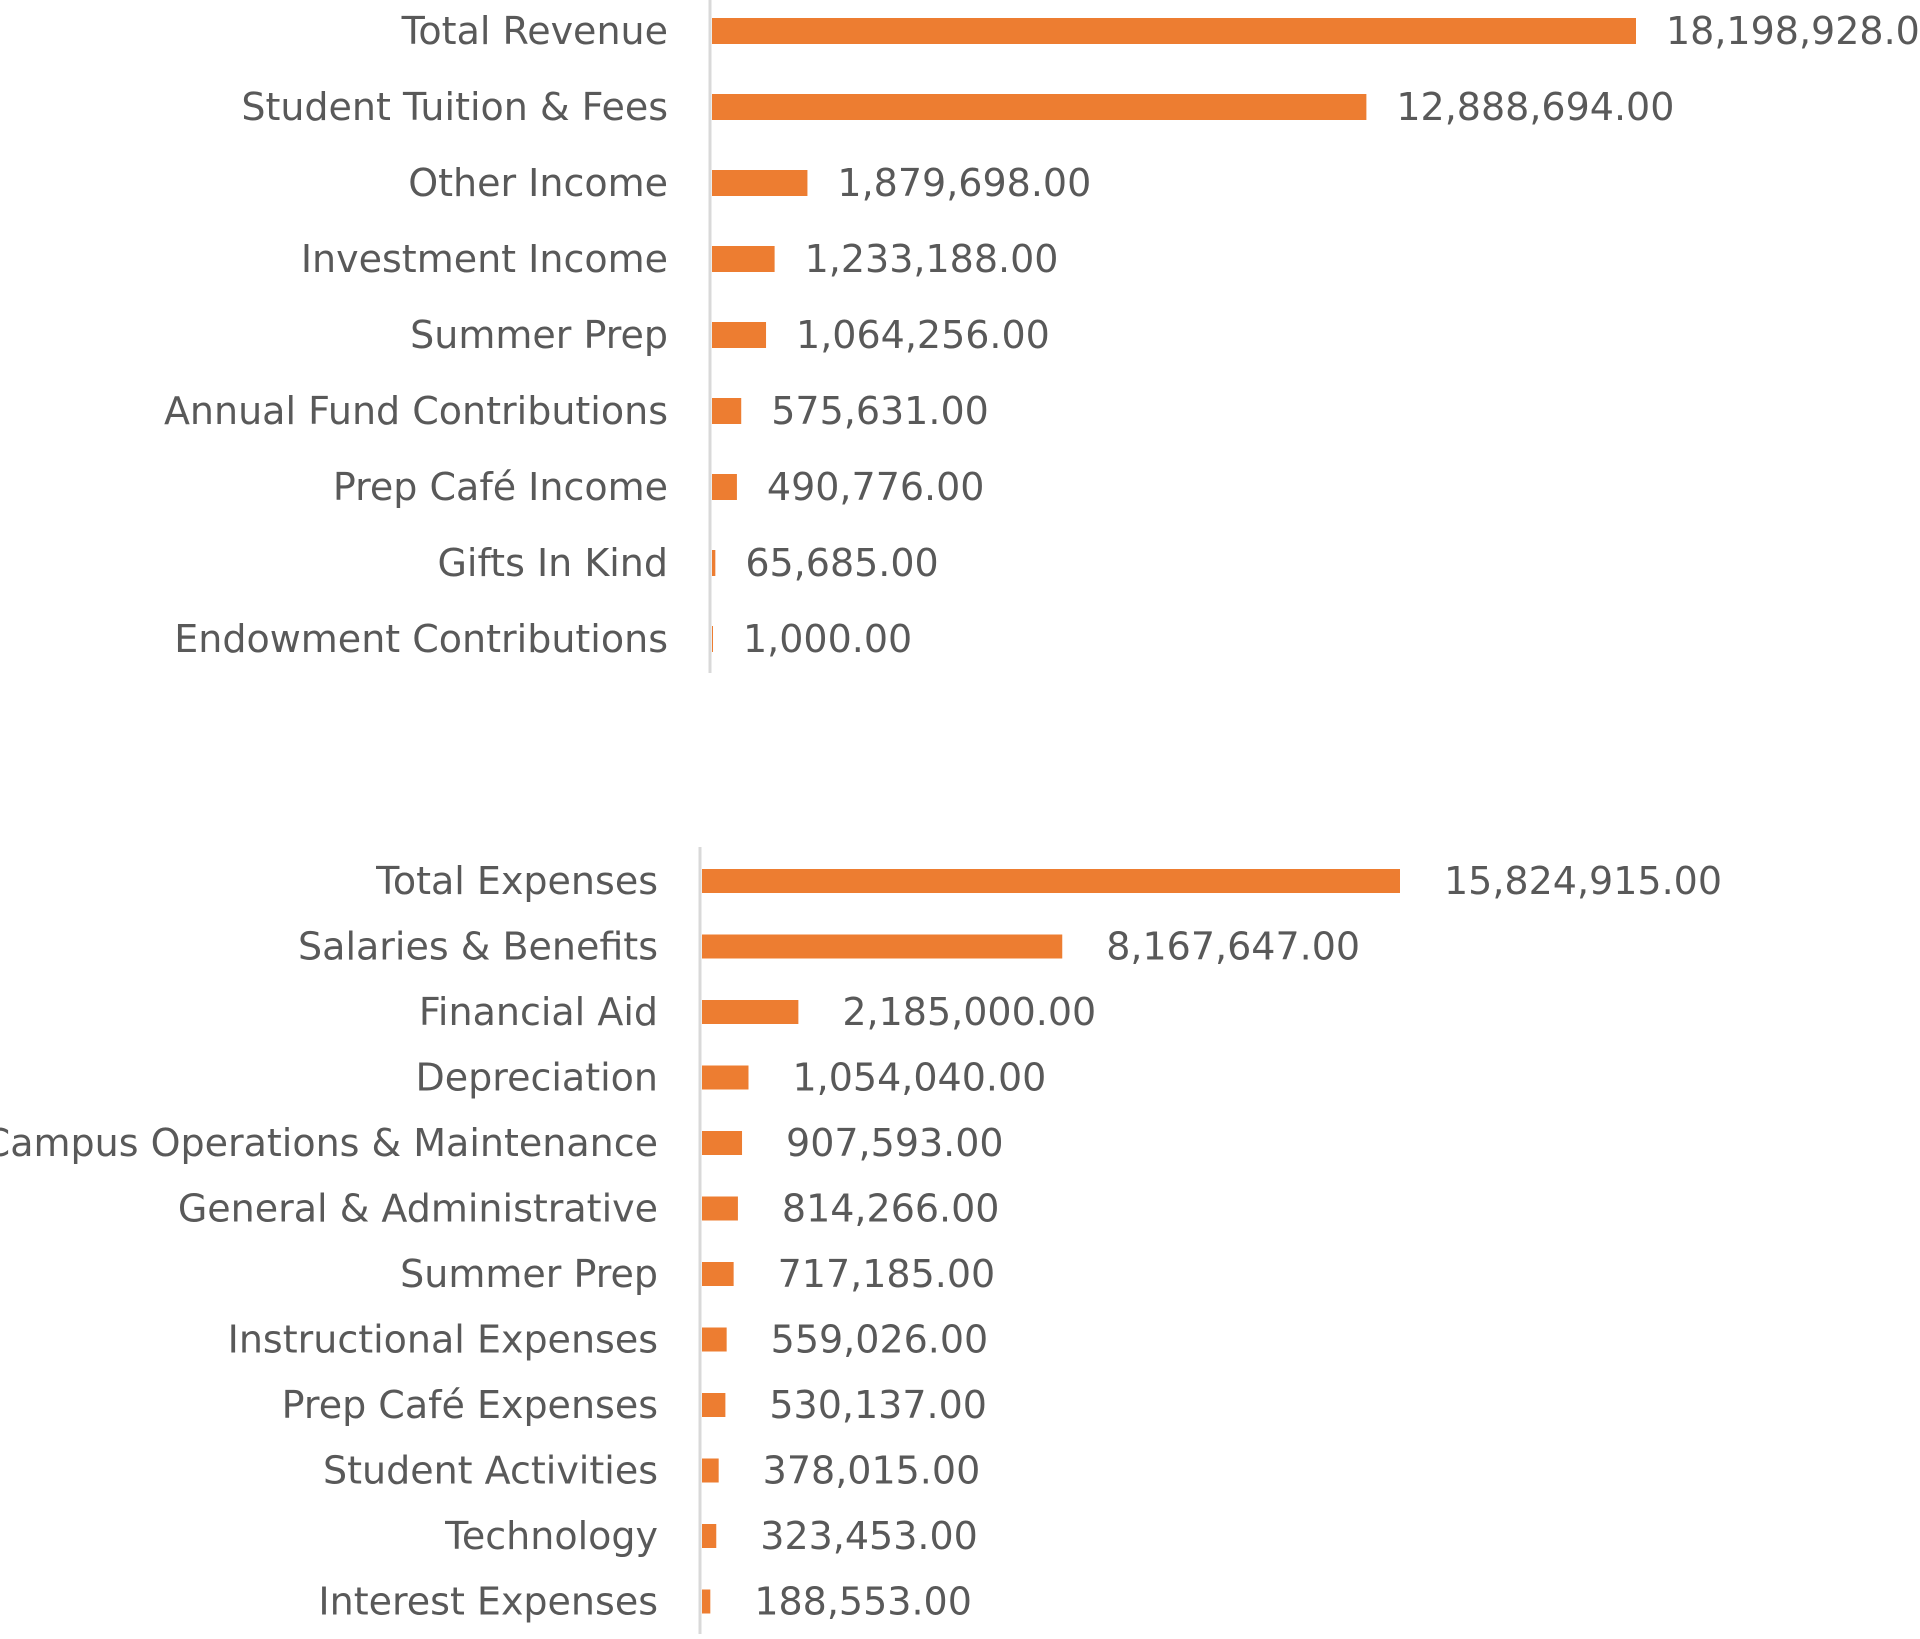 This screenshot has width=1920, height=1639. What do you see at coordinates (880, 1340) in the screenshot?
I see `value-label: 559,026.00` at bounding box center [880, 1340].